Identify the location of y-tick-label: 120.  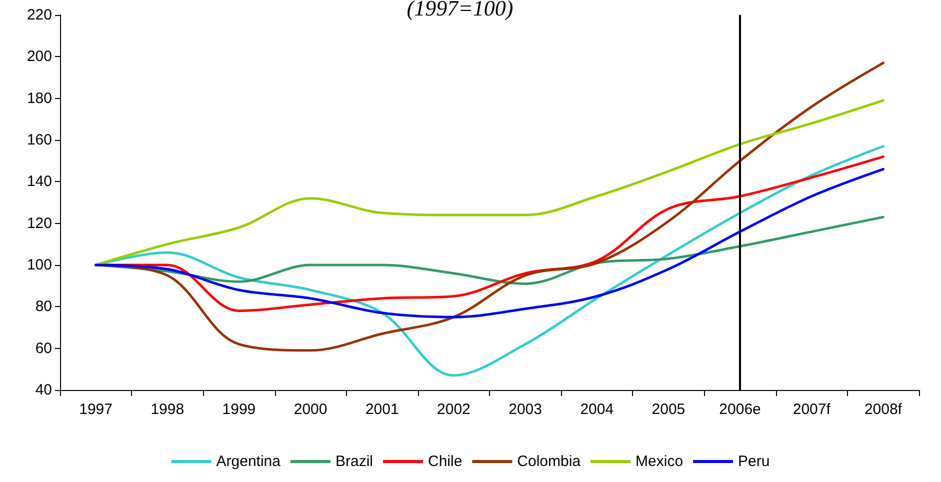
(39, 223).